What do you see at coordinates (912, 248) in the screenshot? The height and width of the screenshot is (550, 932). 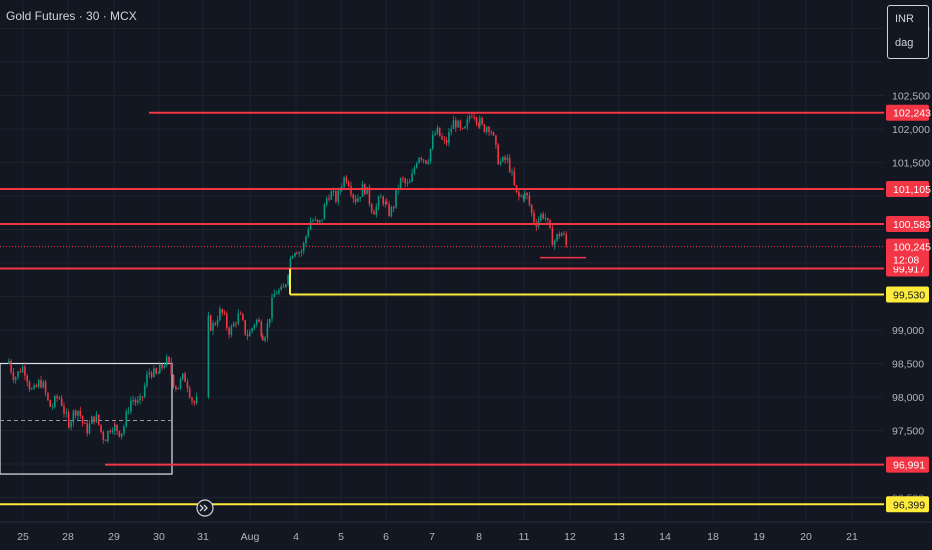 I see `last-price-label: 100,245` at bounding box center [912, 248].